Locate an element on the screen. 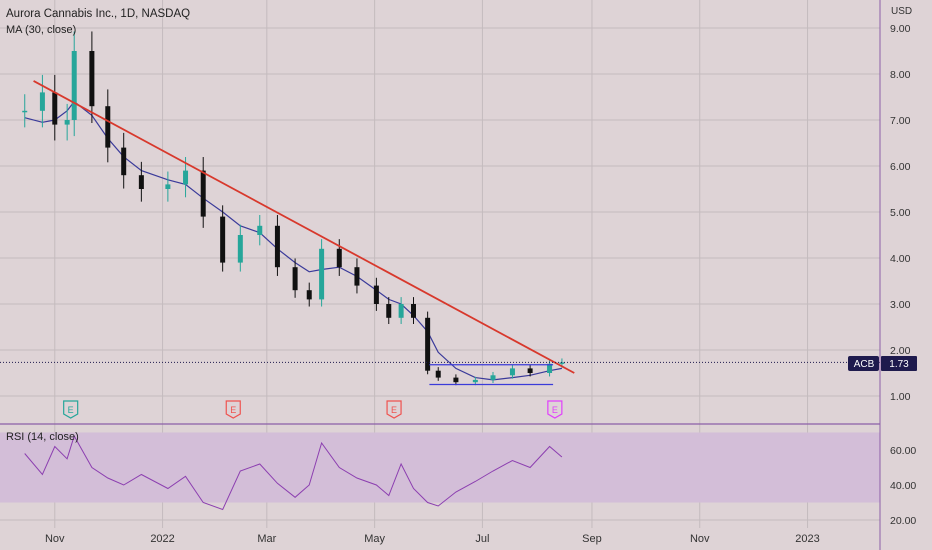 Image resolution: width=932 pixels, height=550 pixels. price-tick-label: 1.00 is located at coordinates (900, 397).